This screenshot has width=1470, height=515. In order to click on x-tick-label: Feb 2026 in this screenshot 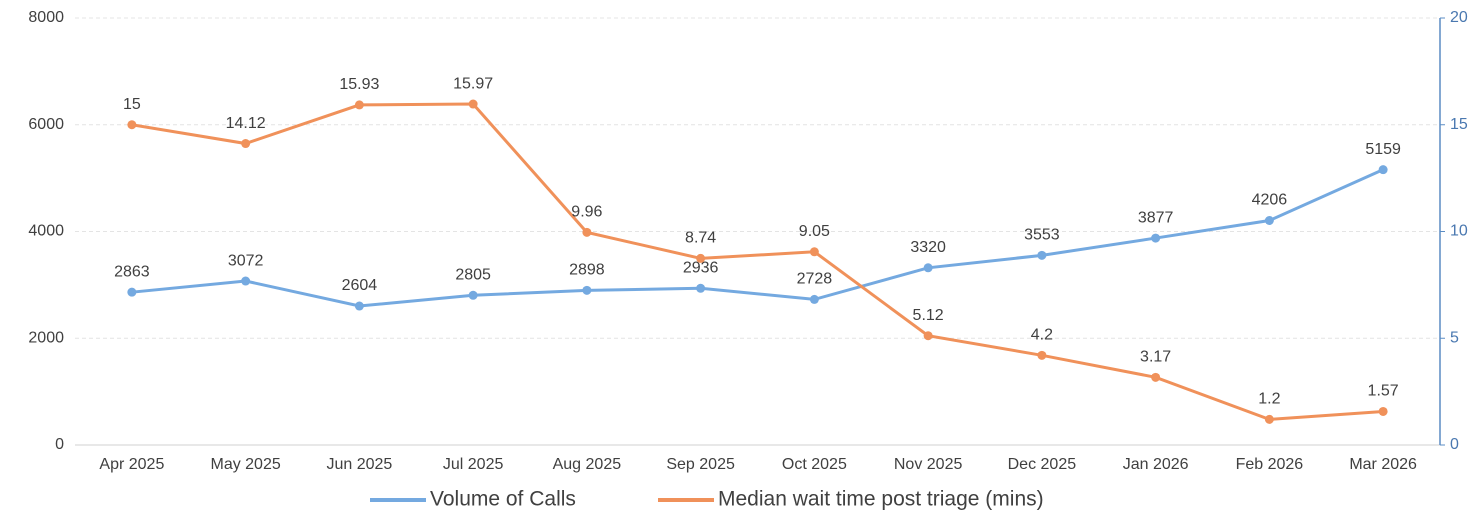, I will do `click(1270, 464)`.